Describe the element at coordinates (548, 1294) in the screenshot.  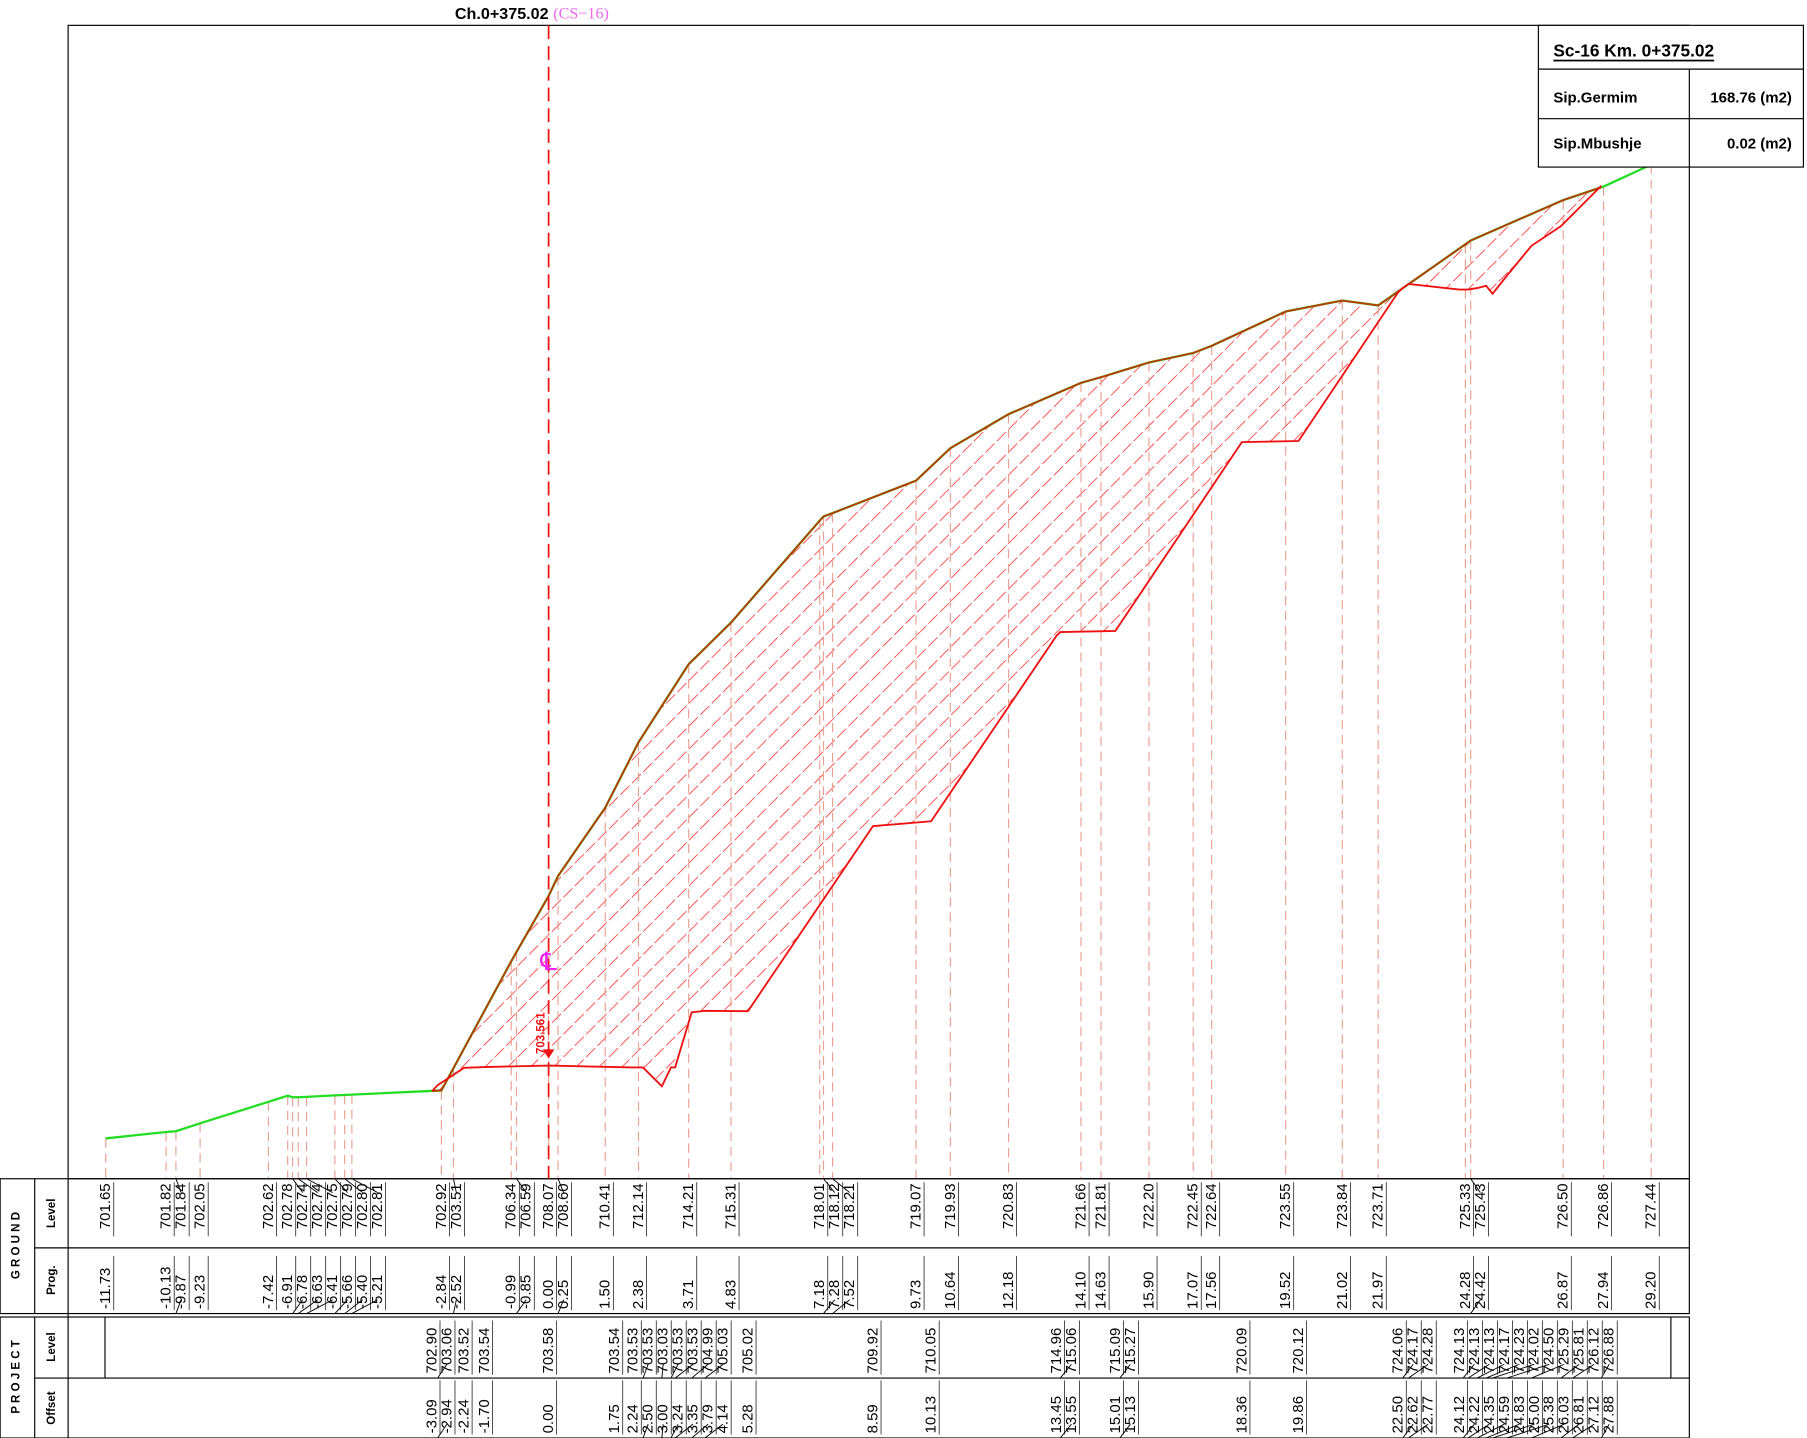
I see `band-value: 0.00` at that location.